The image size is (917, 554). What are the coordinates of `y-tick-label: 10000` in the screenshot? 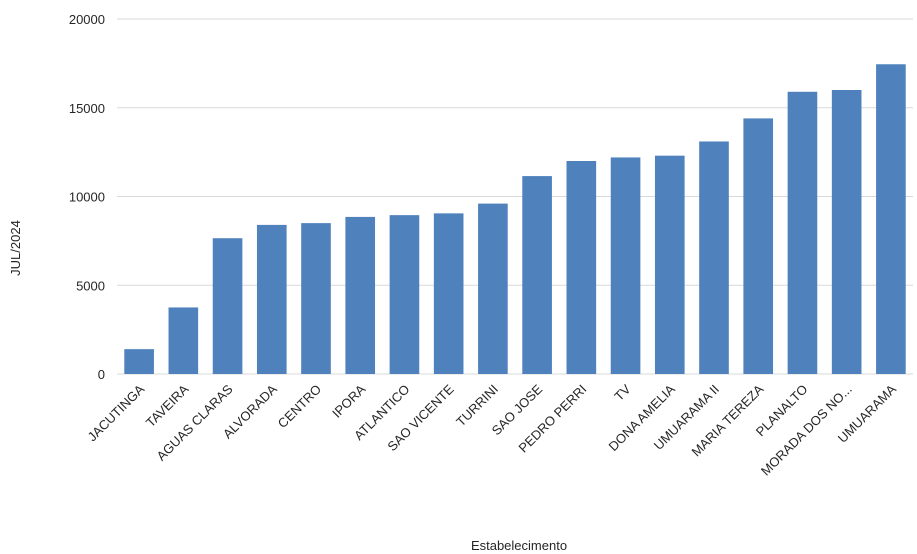 It's located at (87, 197).